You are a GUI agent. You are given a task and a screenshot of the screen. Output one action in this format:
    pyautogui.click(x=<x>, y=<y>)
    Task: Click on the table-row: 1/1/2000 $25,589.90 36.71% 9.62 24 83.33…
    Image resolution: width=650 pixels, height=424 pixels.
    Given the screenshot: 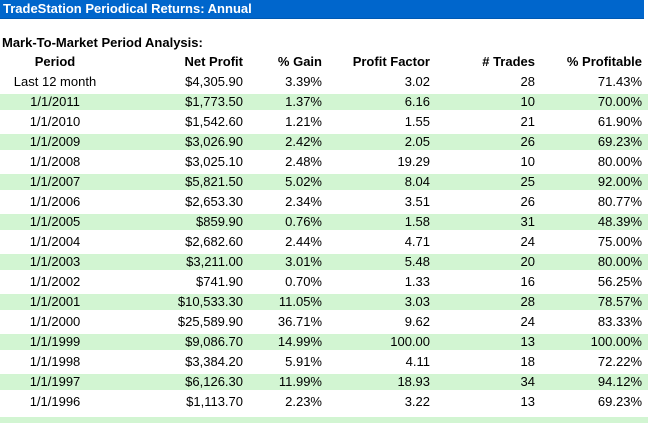 What is the action you would take?
    pyautogui.click(x=324, y=322)
    